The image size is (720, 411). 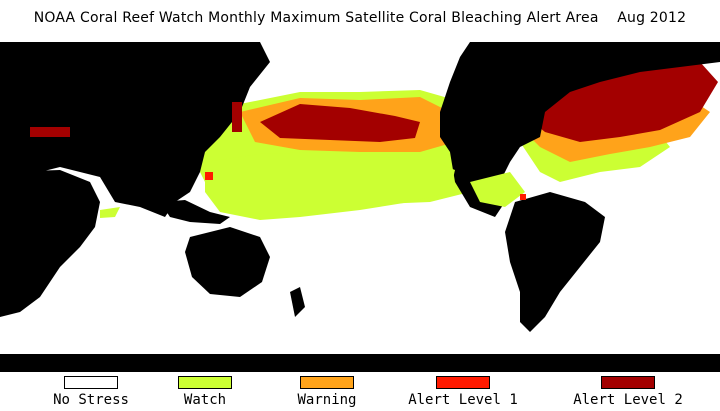 I want to click on legend-item-alert-level-2: Alert Level 2, so click(x=628, y=392).